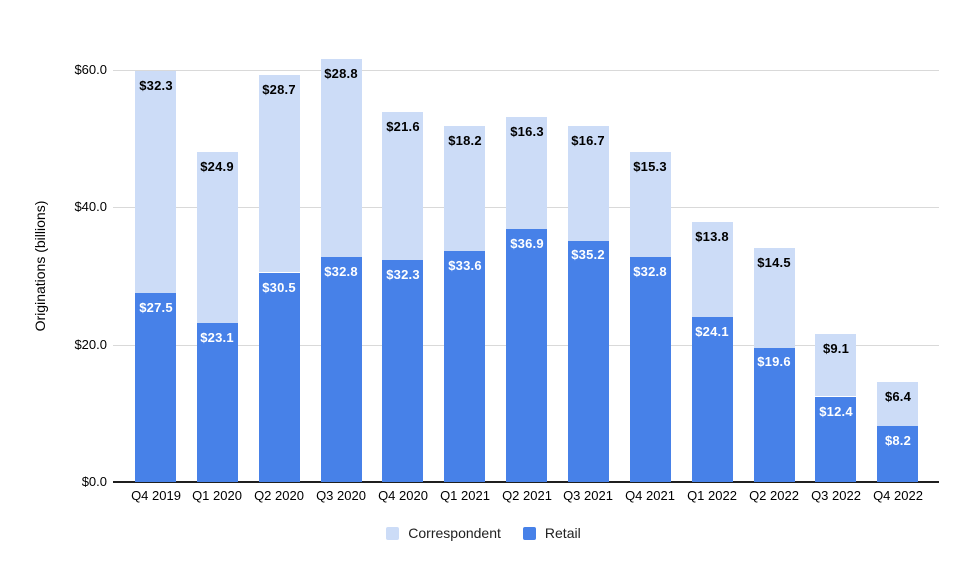 The width and height of the screenshot is (967, 573). Describe the element at coordinates (403, 126) in the screenshot. I see `bar-value-label-correspondent: $21.6` at that location.